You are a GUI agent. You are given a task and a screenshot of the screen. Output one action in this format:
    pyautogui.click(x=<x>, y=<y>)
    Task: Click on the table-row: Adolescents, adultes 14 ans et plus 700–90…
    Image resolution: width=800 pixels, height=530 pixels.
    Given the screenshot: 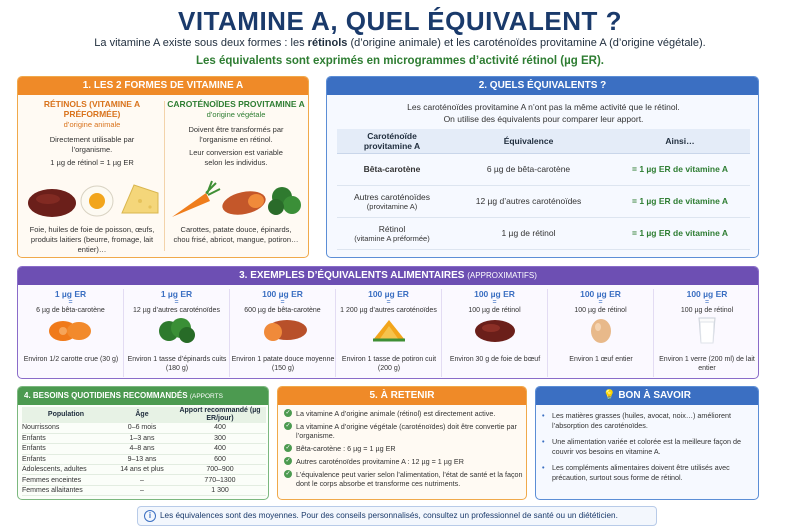 What is the action you would take?
    pyautogui.click(x=144, y=470)
    